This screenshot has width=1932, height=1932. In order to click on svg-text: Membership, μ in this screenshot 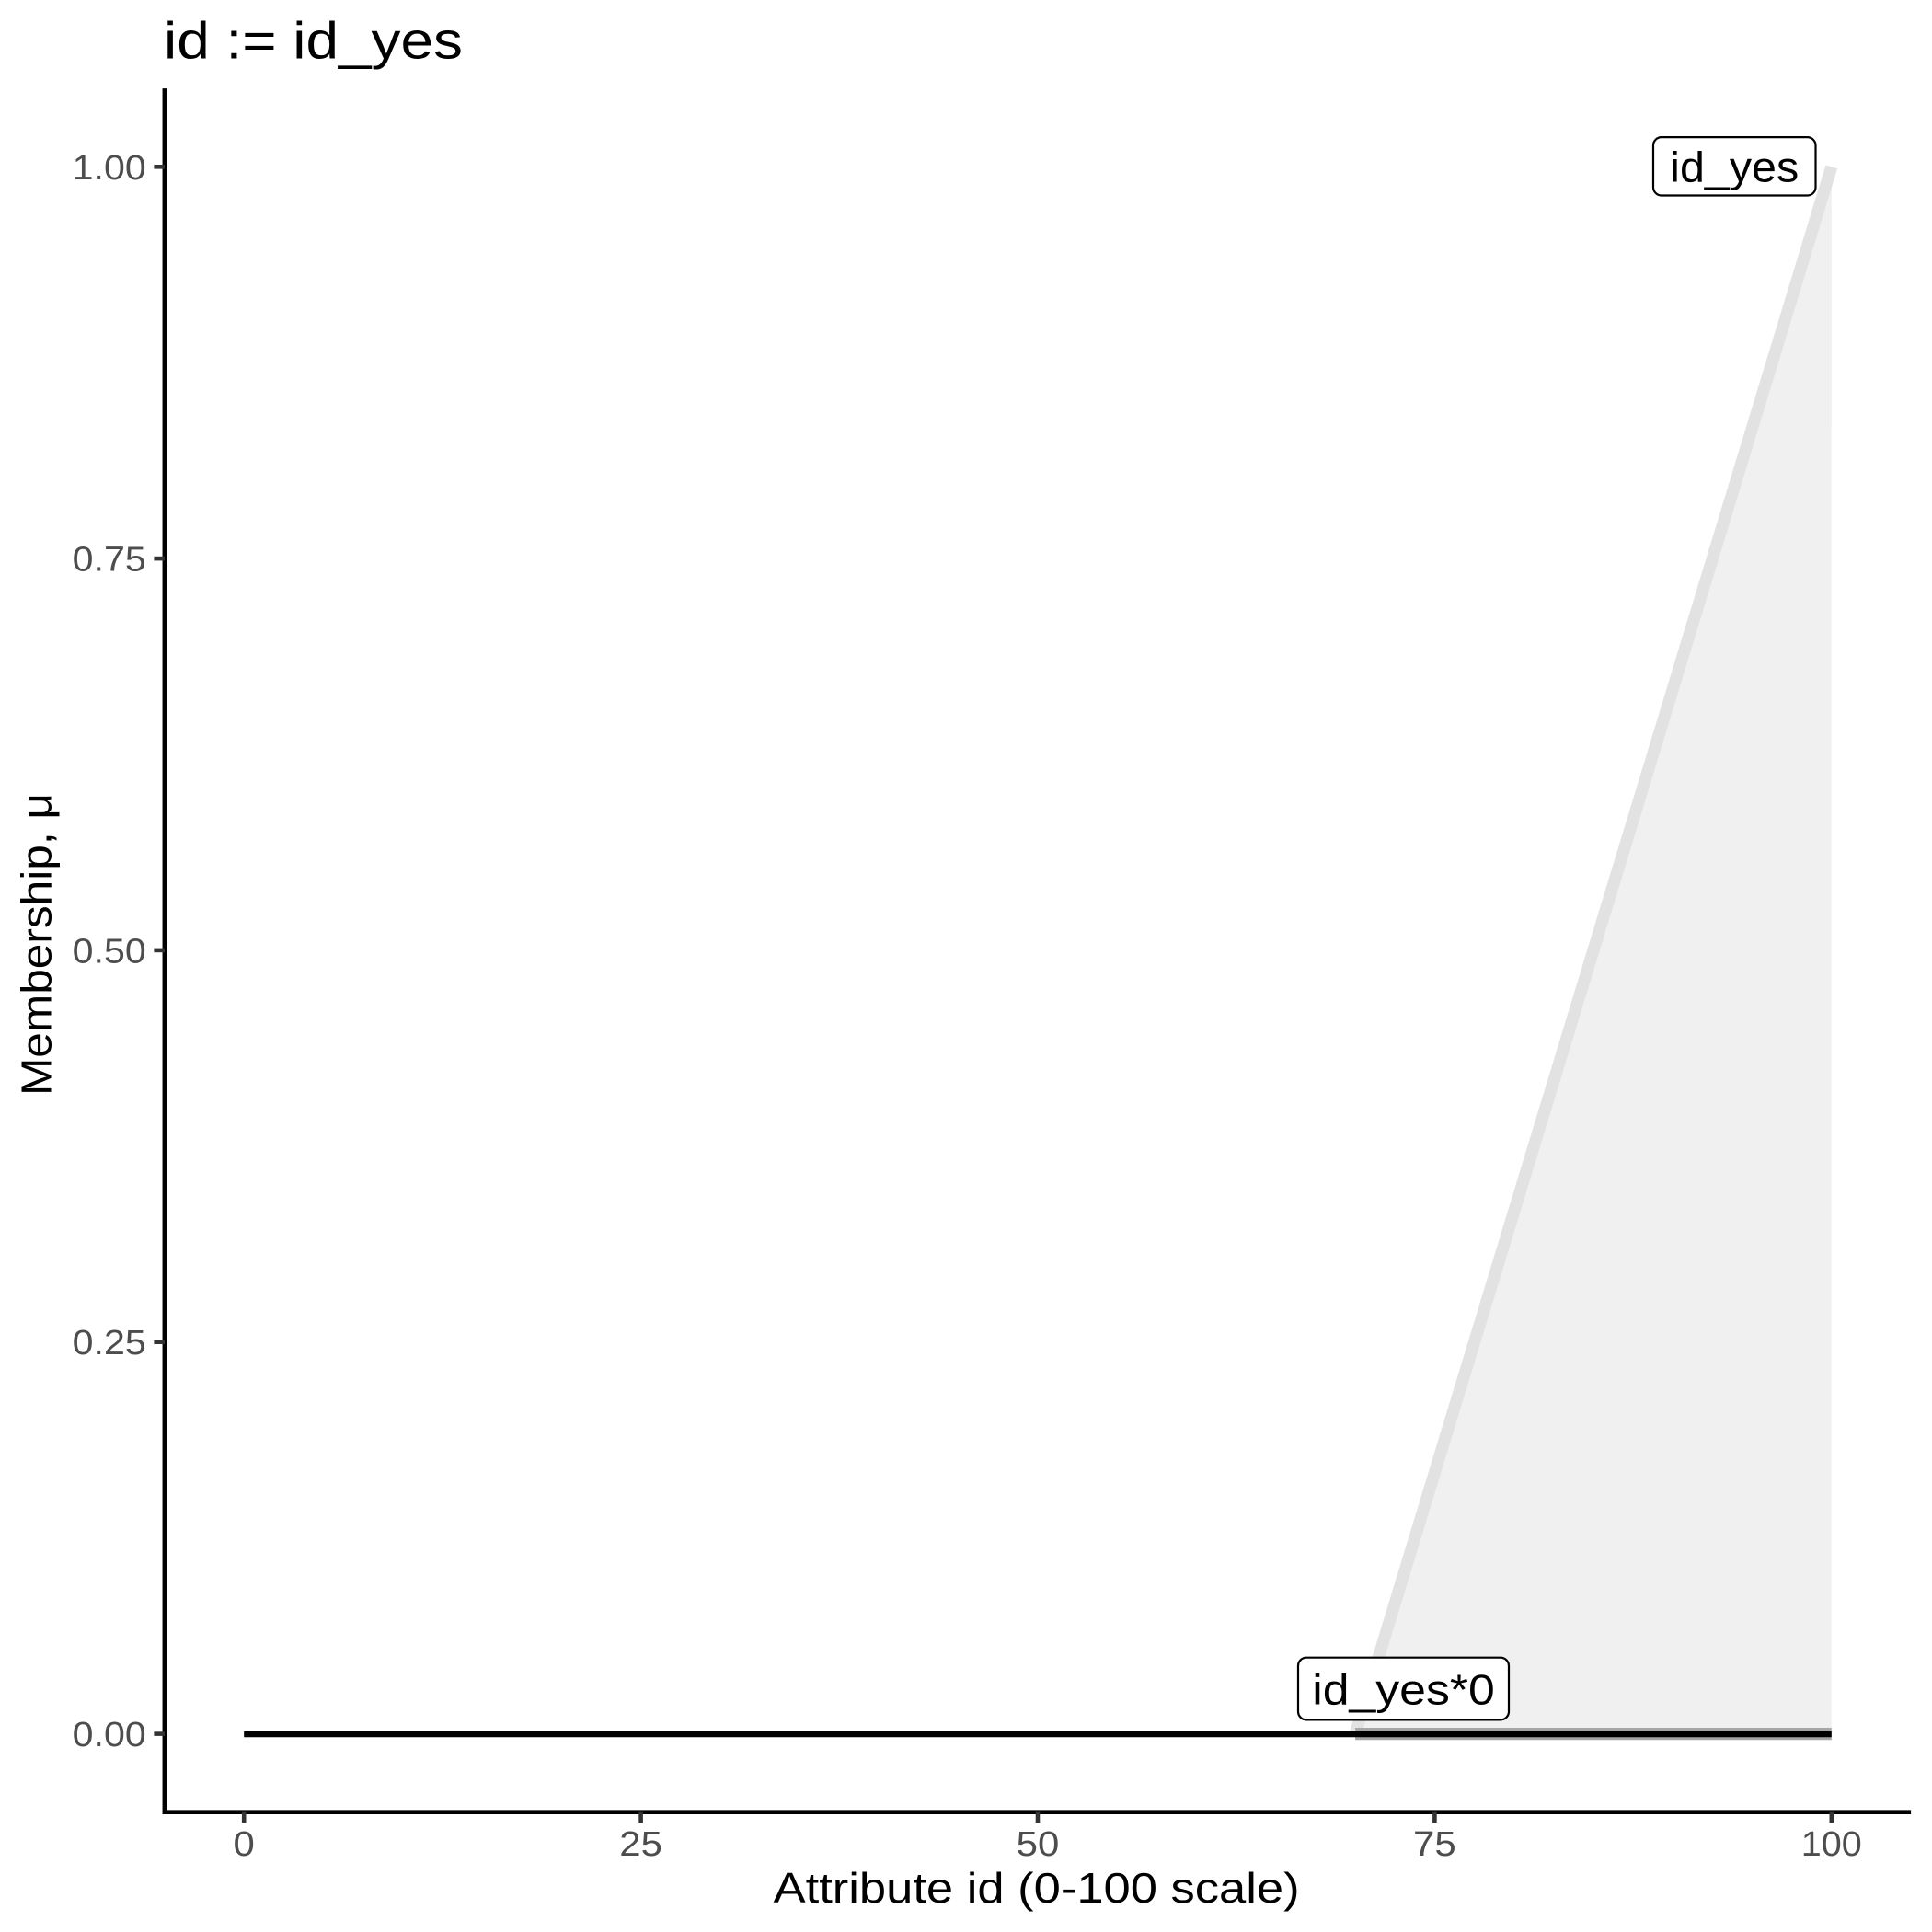, I will do `click(37, 945)`.